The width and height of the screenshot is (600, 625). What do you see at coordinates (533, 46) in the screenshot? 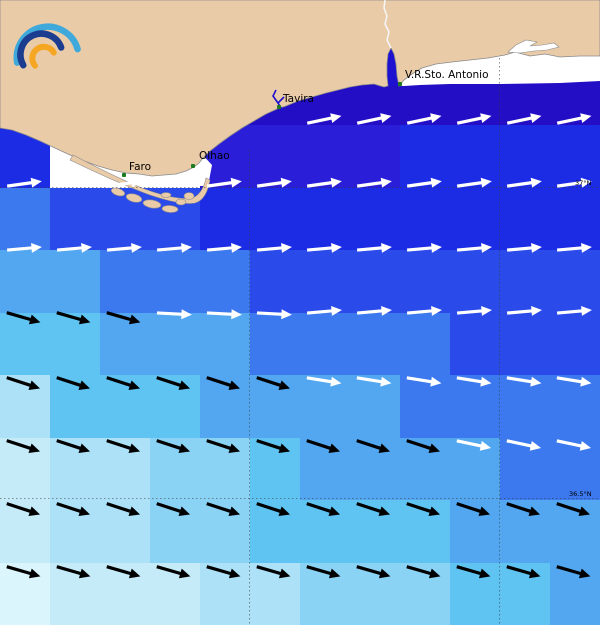
I see `marsh-channel` at bounding box center [533, 46].